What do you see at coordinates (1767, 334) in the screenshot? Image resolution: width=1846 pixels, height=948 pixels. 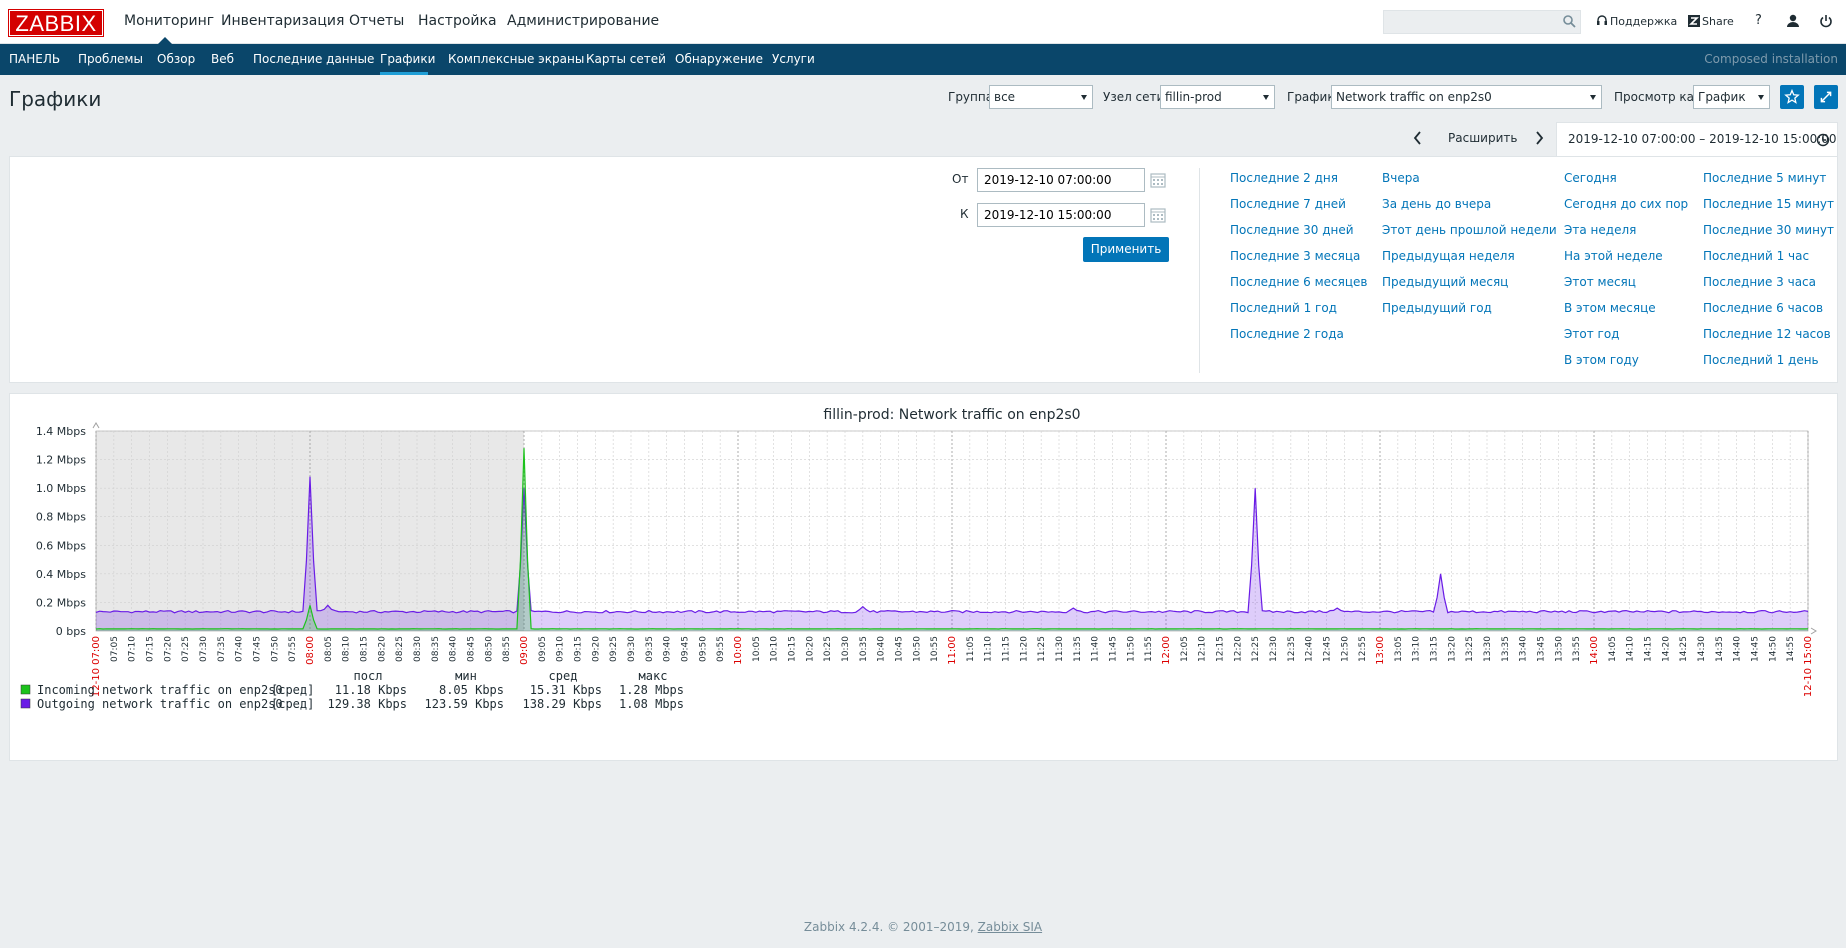 I see `quick-link: Последние 12 часов` at bounding box center [1767, 334].